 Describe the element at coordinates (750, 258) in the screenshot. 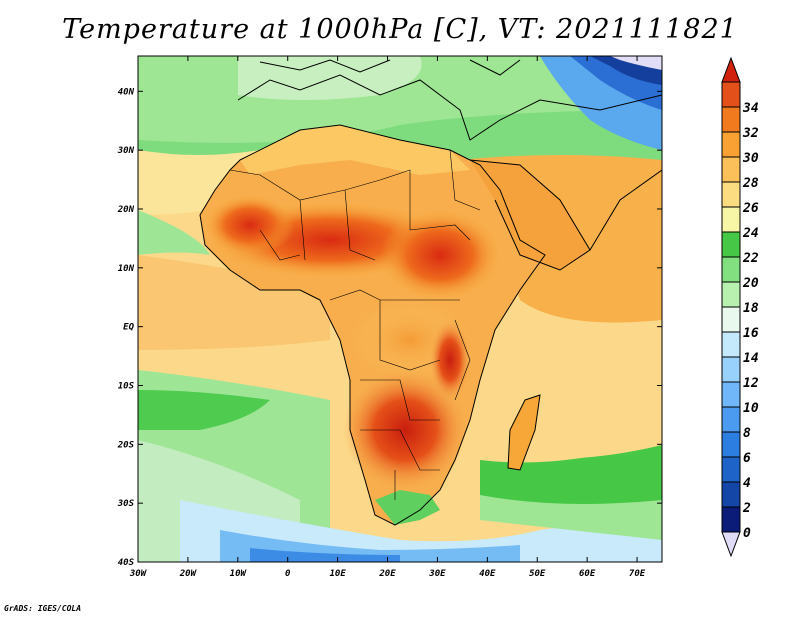

I see `colorbar-label: 22` at that location.